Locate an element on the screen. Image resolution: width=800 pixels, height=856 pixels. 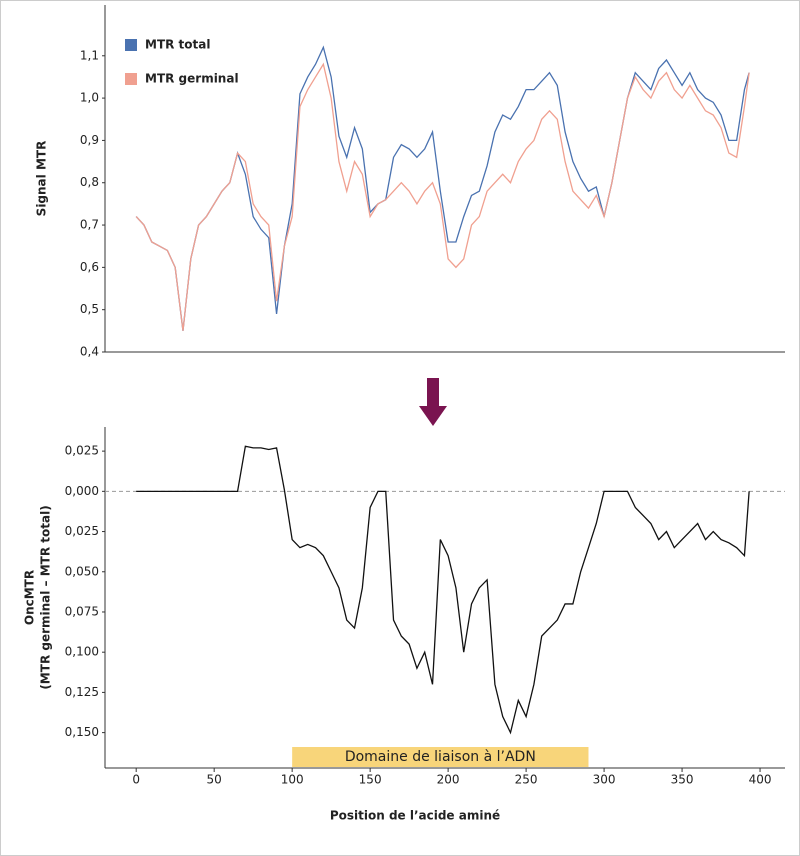
legend-label: MTR germinal is located at coordinates (192, 79).